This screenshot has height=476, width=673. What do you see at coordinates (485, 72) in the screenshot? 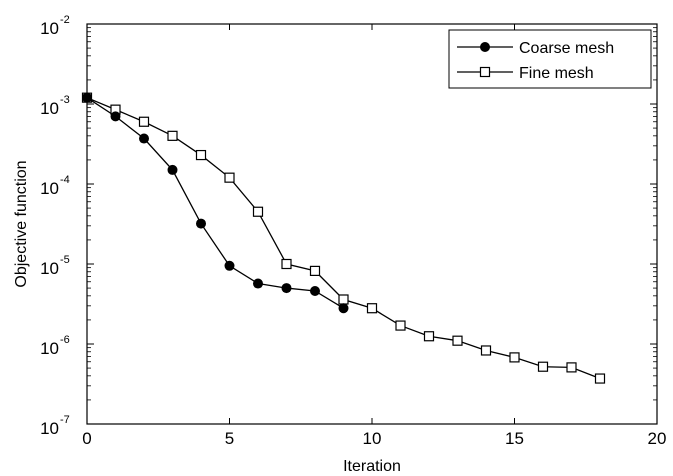
I see `legend-marker-fine` at bounding box center [485, 72].